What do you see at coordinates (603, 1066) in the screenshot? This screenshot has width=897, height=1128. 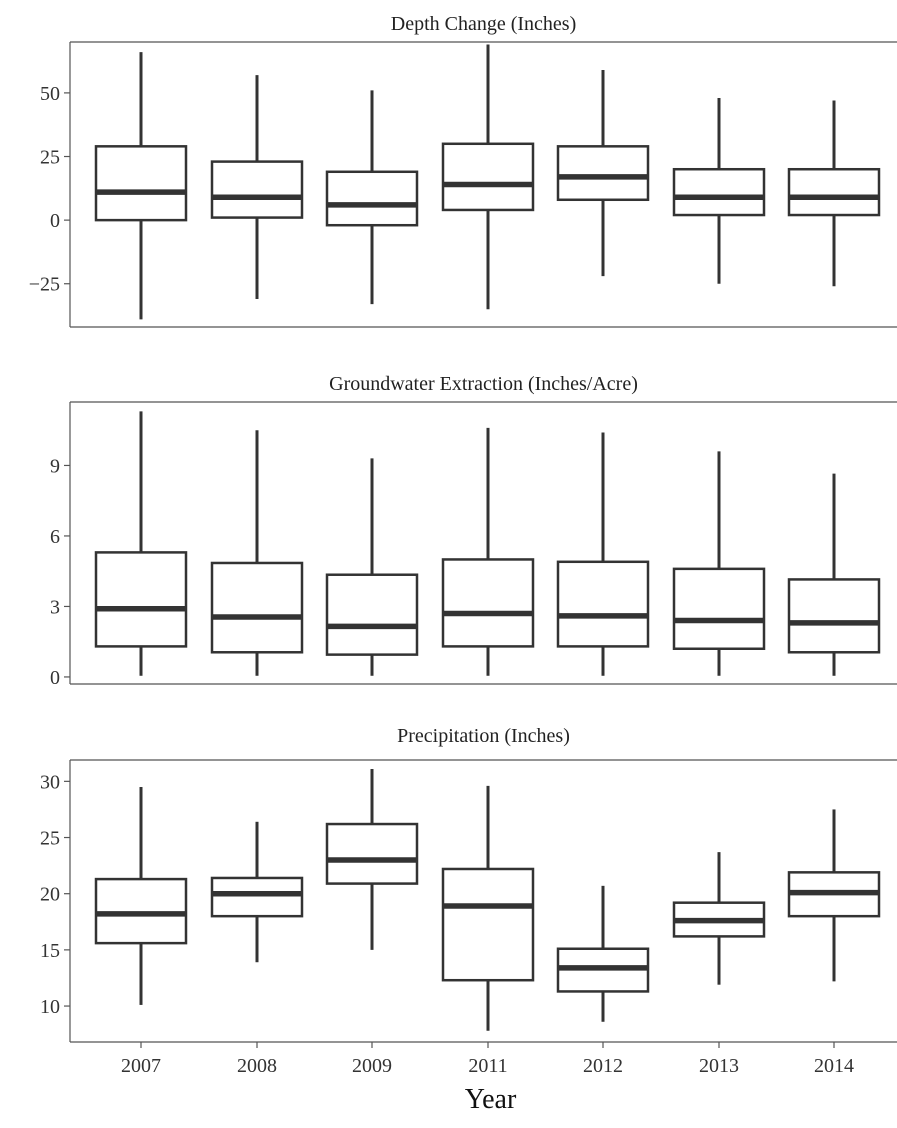 I see `x-tick-label: 2012` at bounding box center [603, 1066].